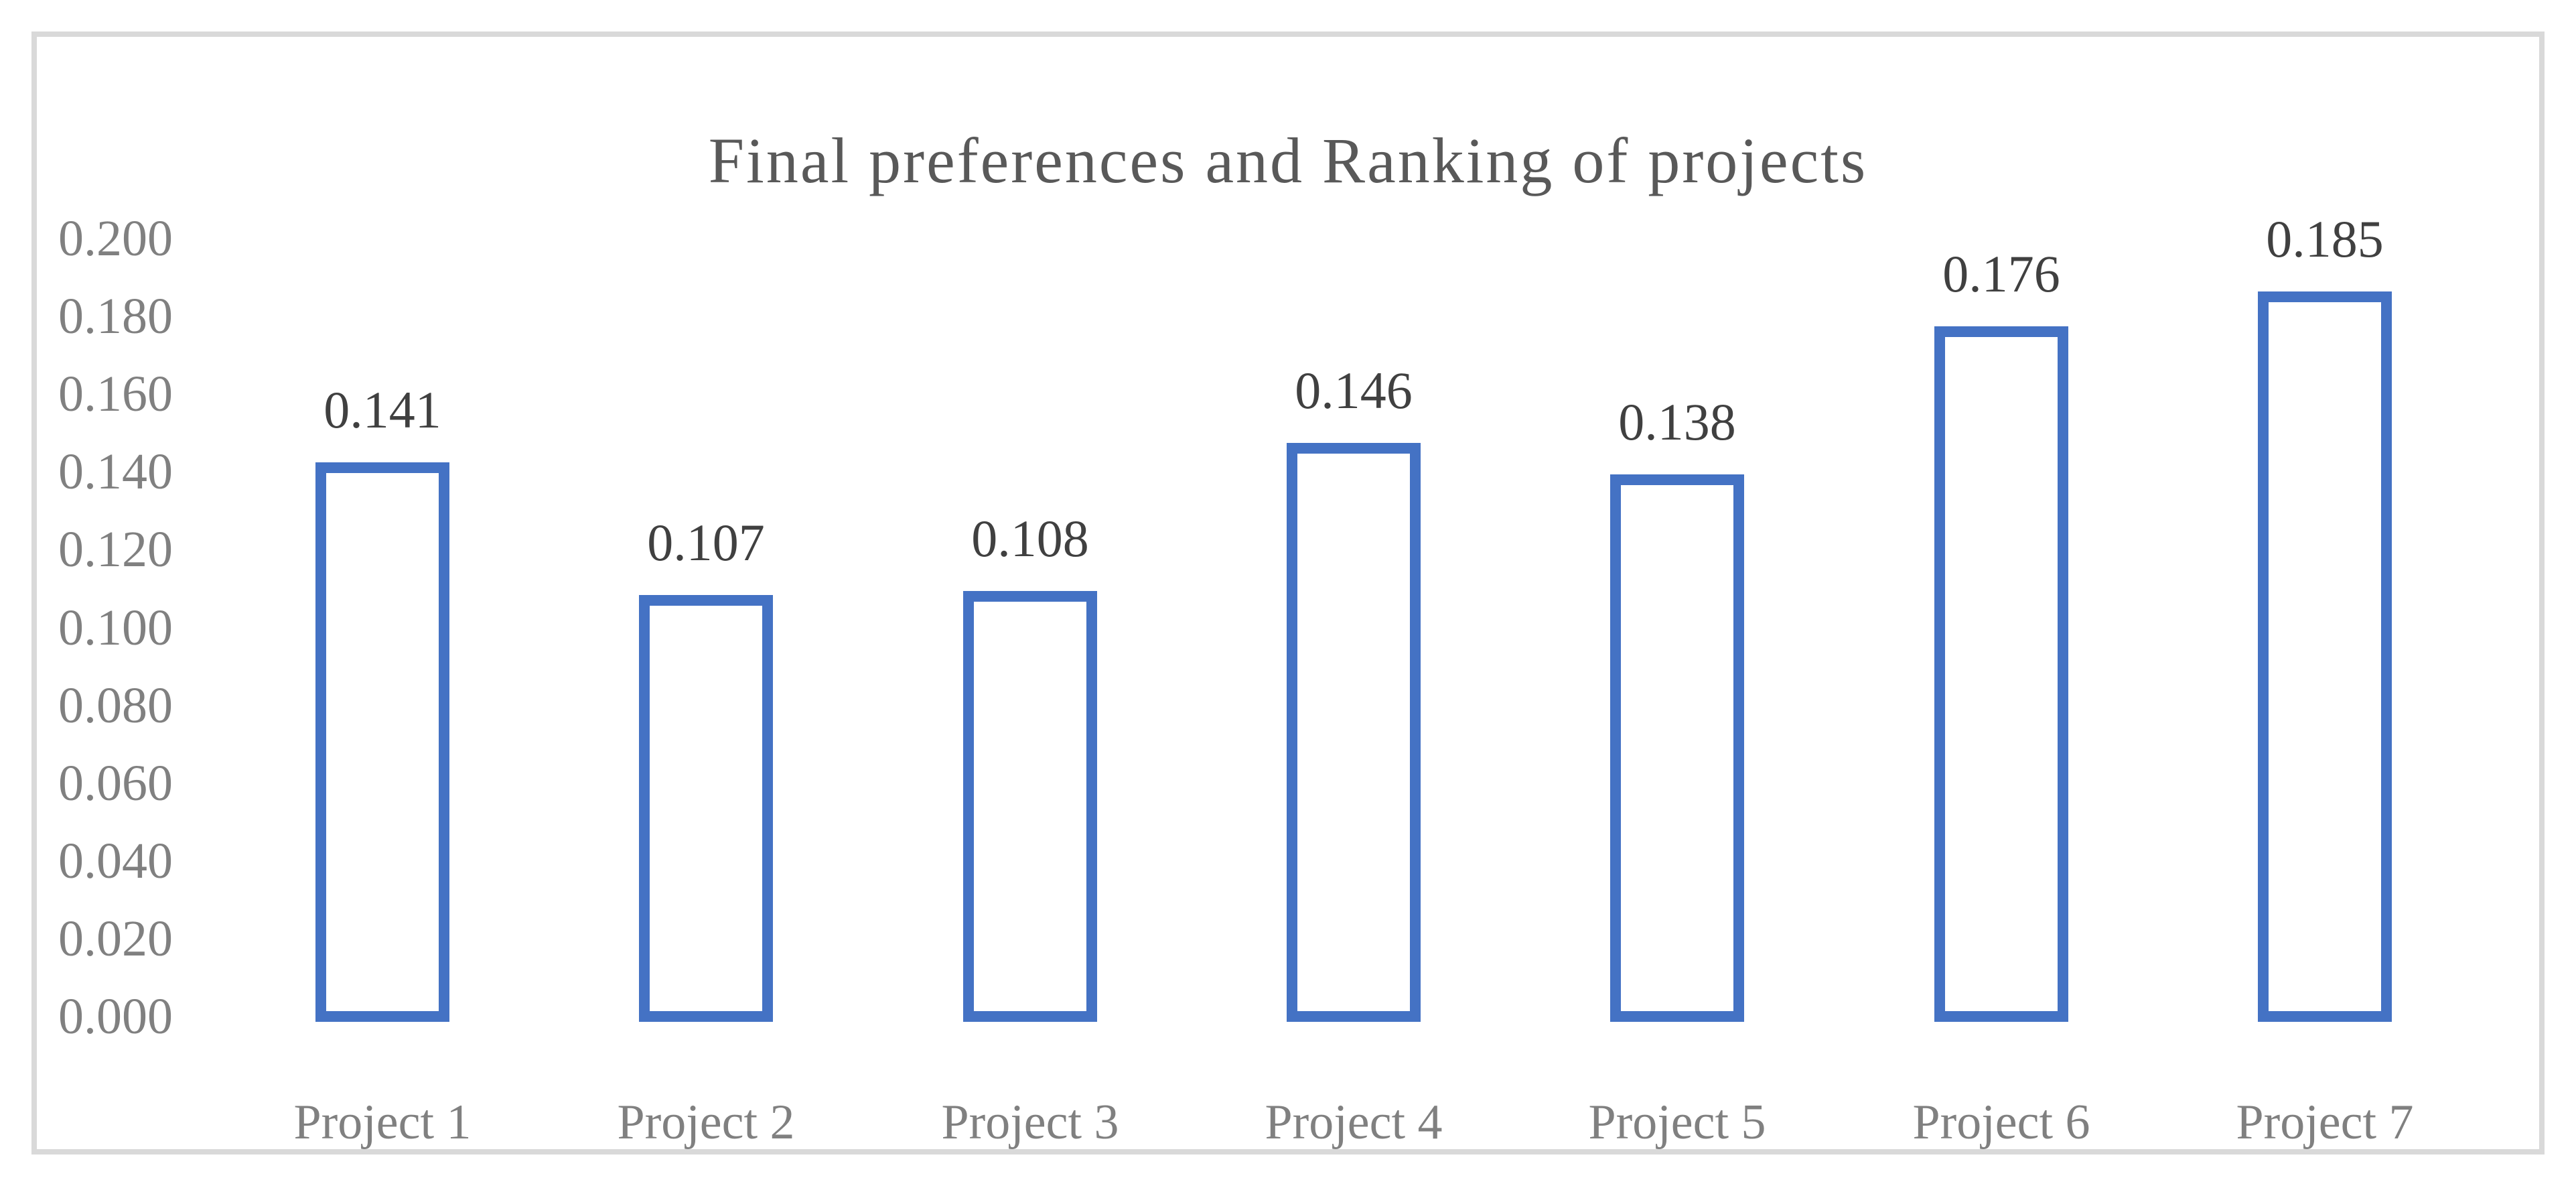 The width and height of the screenshot is (2576, 1186). What do you see at coordinates (382, 1122) in the screenshot?
I see `x-axis-category-label: Project 1` at bounding box center [382, 1122].